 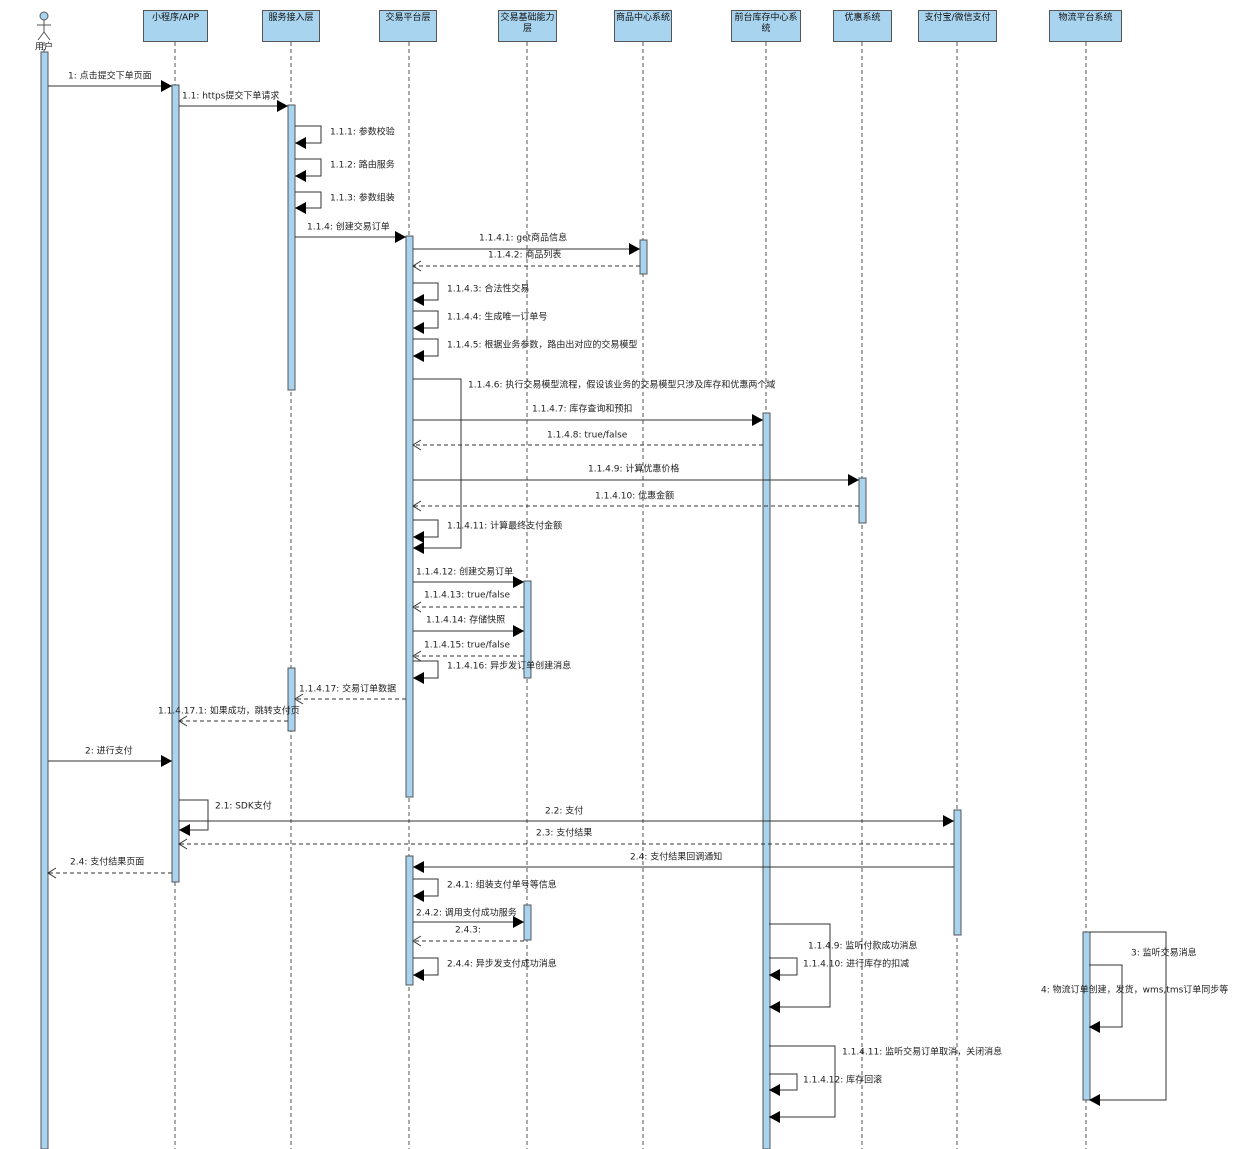 What do you see at coordinates (110, 76) in the screenshot?
I see `message-label: 1: 点击提交下单页面` at bounding box center [110, 76].